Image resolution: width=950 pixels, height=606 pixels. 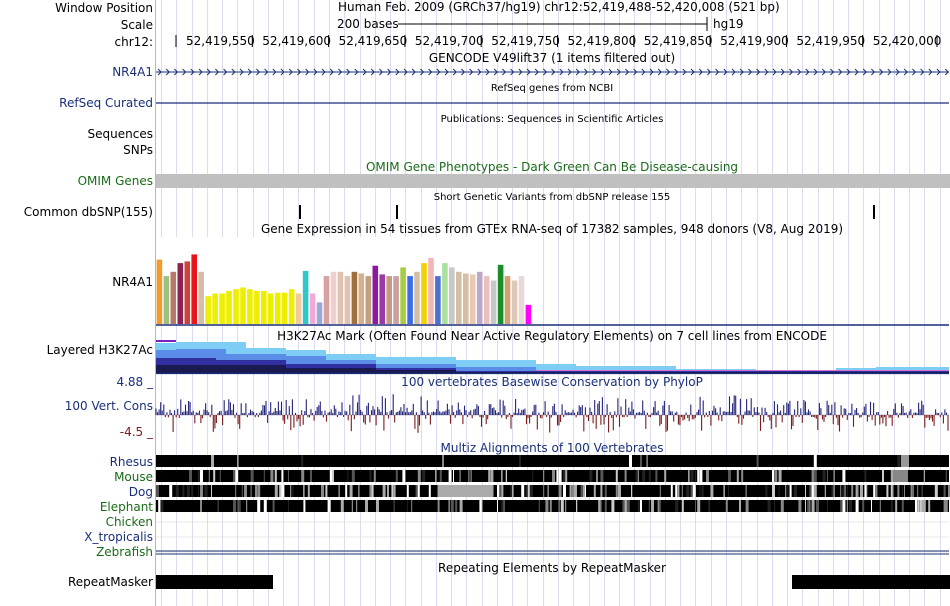 I want to click on publications-sequences-label: Sequences, so click(x=120, y=134).